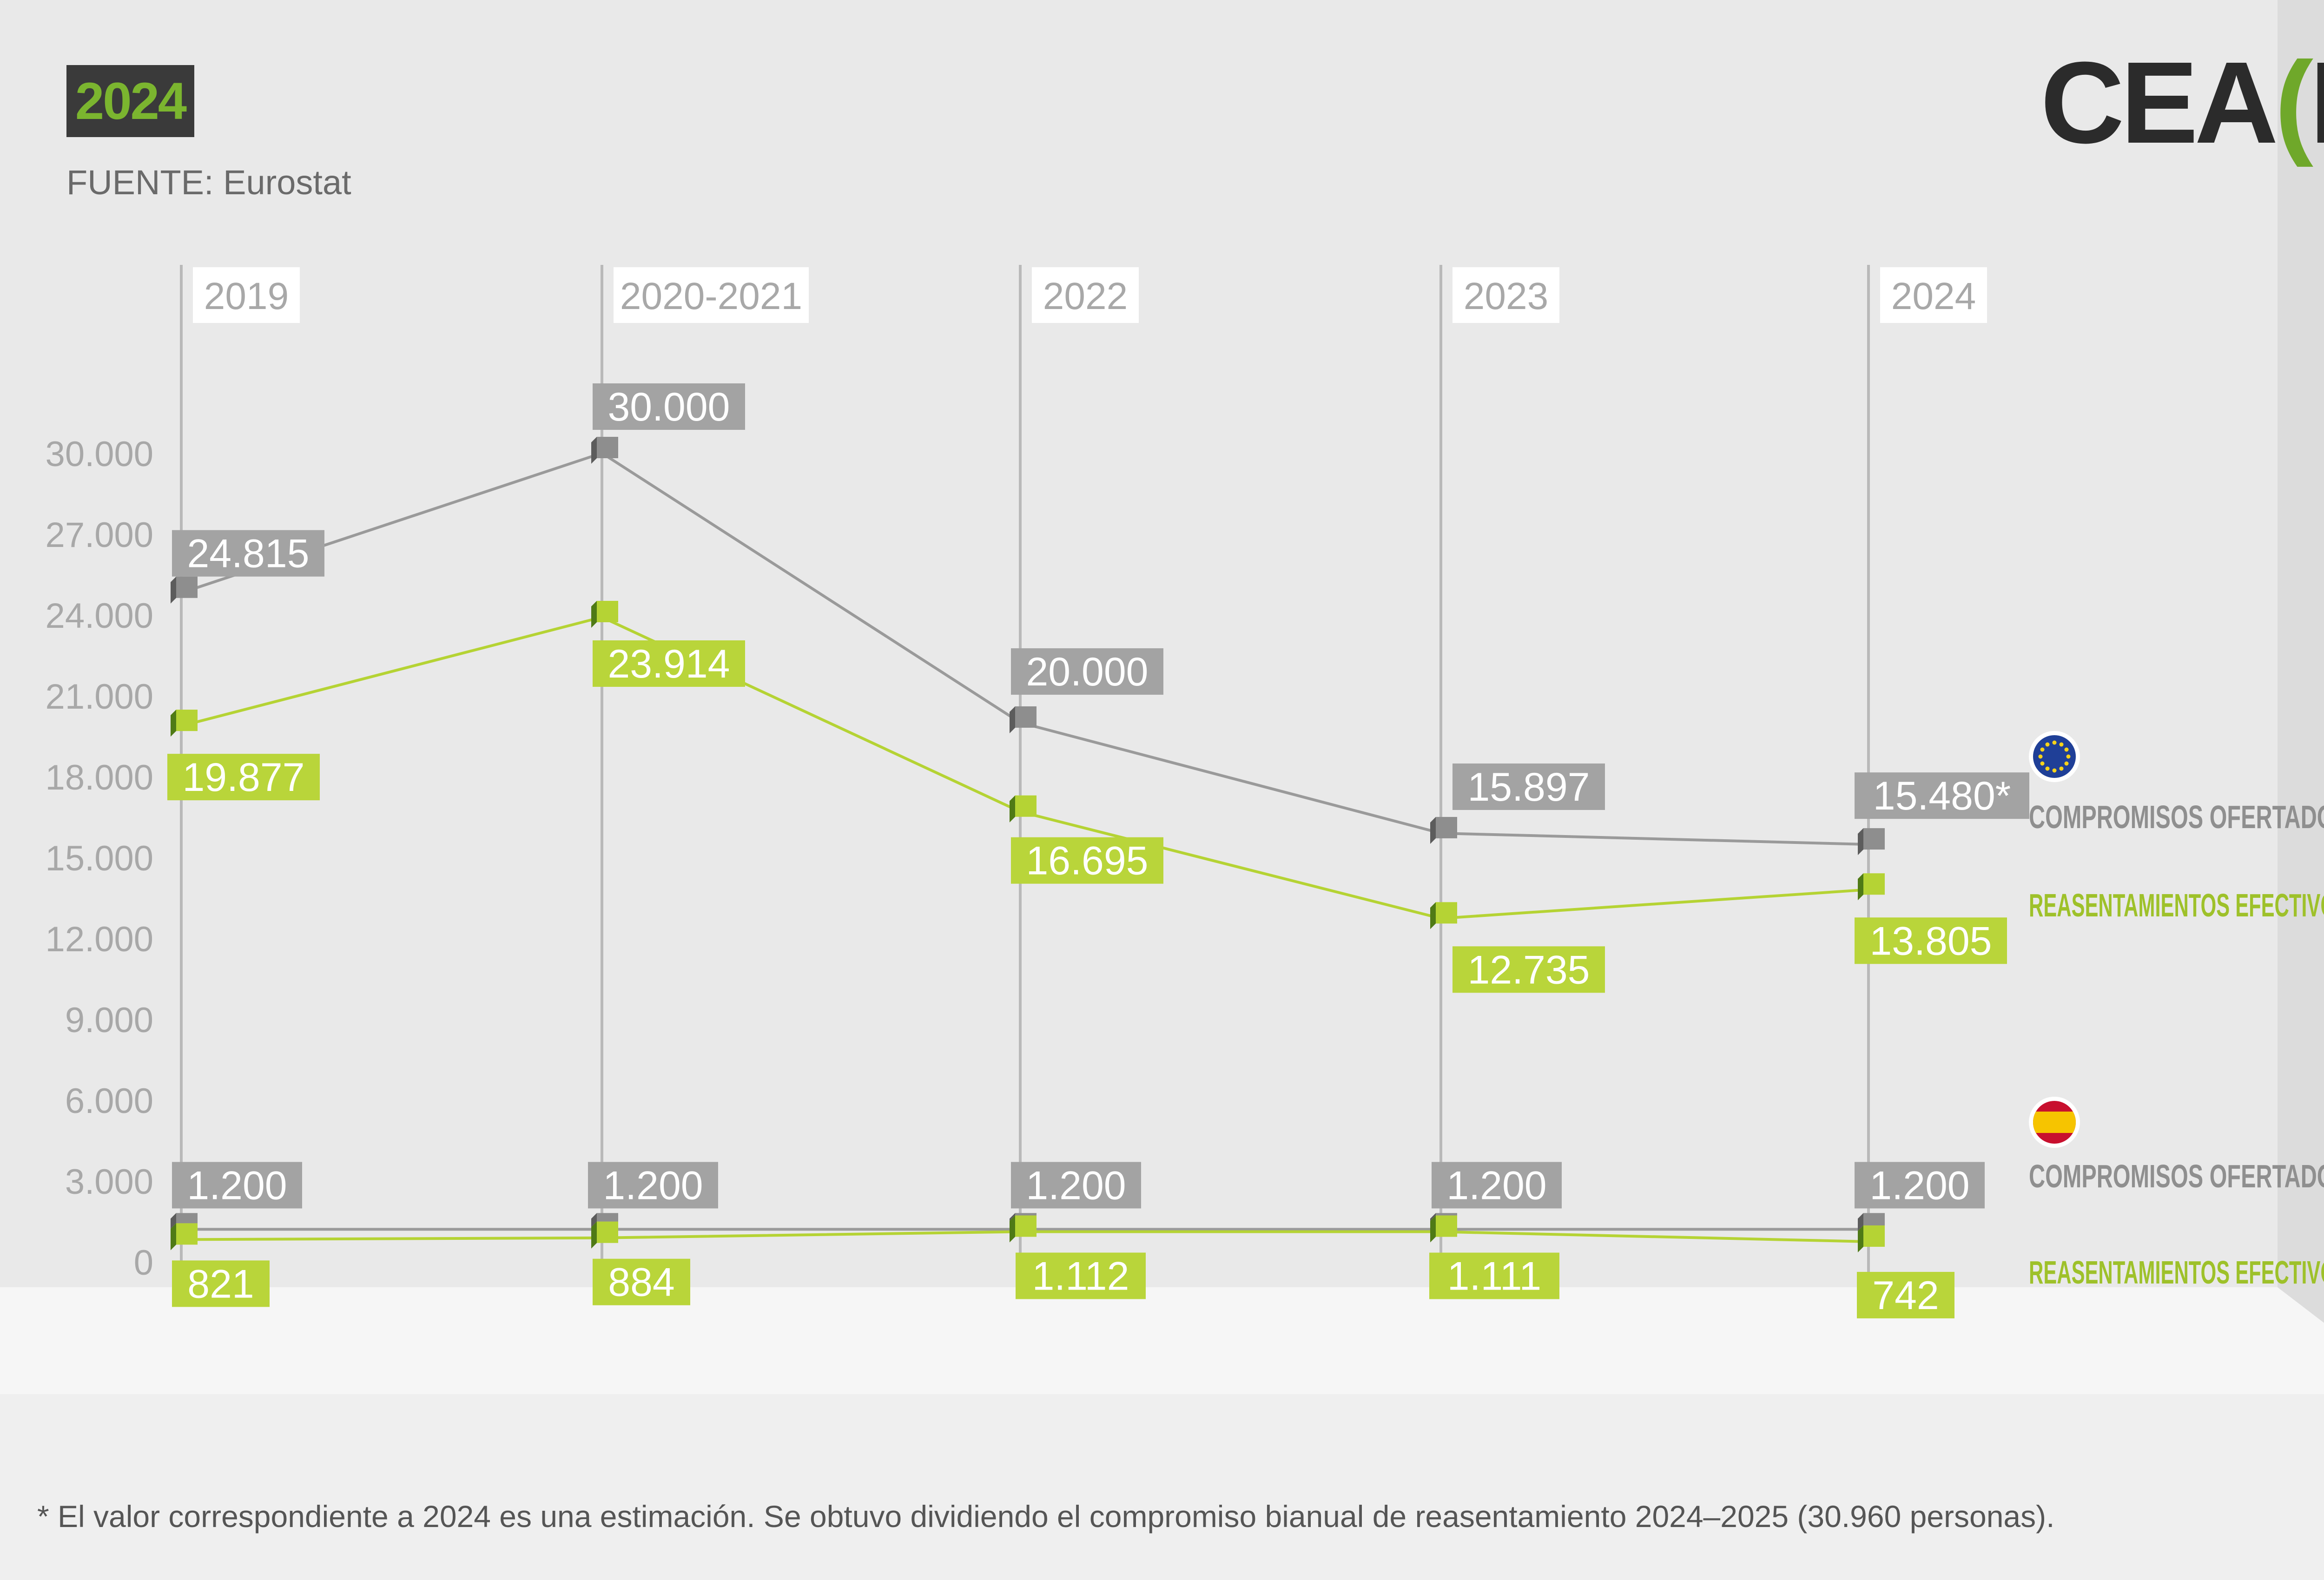 The height and width of the screenshot is (1580, 2324). What do you see at coordinates (2317, 102) in the screenshot?
I see `logo-letter: R` at bounding box center [2317, 102].